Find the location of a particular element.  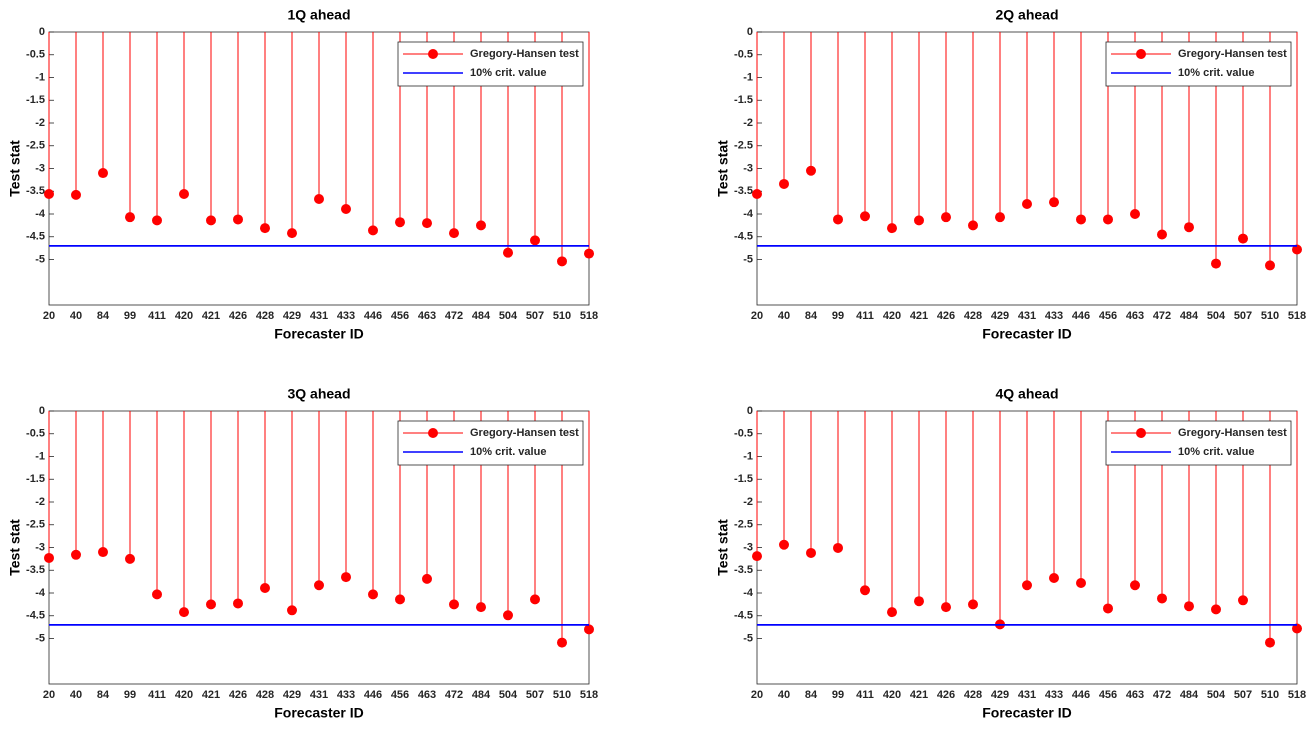

y-tick-label: -4.5 is located at coordinates (35, 616).